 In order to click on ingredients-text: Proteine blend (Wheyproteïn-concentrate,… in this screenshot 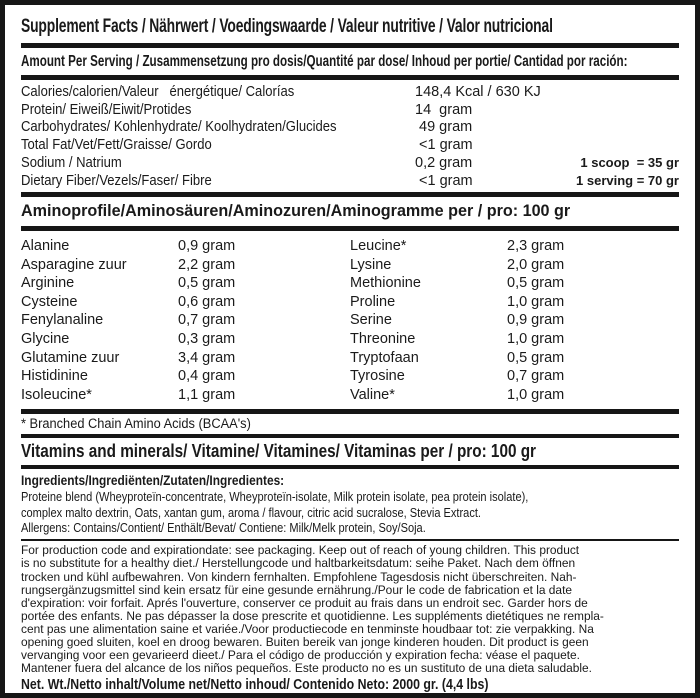, I will do `click(275, 512)`.